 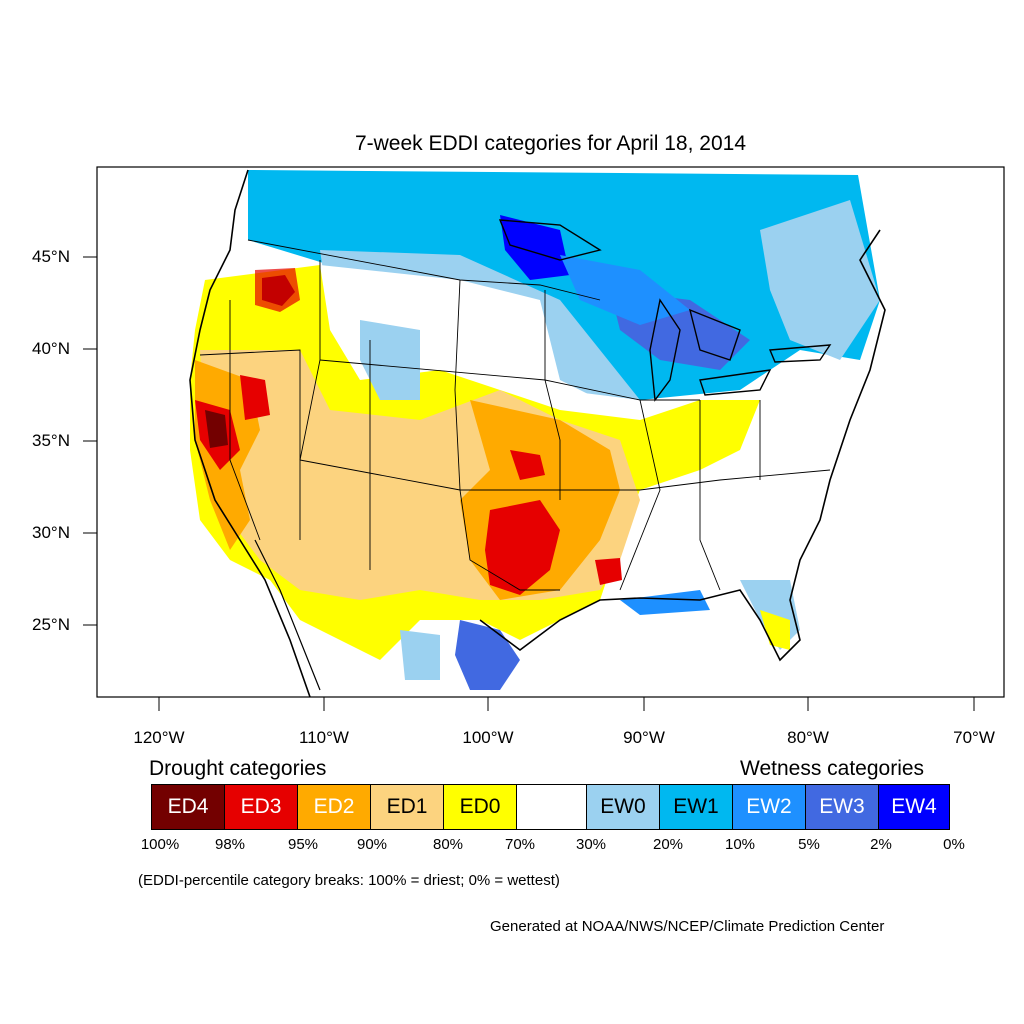 What do you see at coordinates (488, 737) in the screenshot?
I see `lon-label-100: 100°W` at bounding box center [488, 737].